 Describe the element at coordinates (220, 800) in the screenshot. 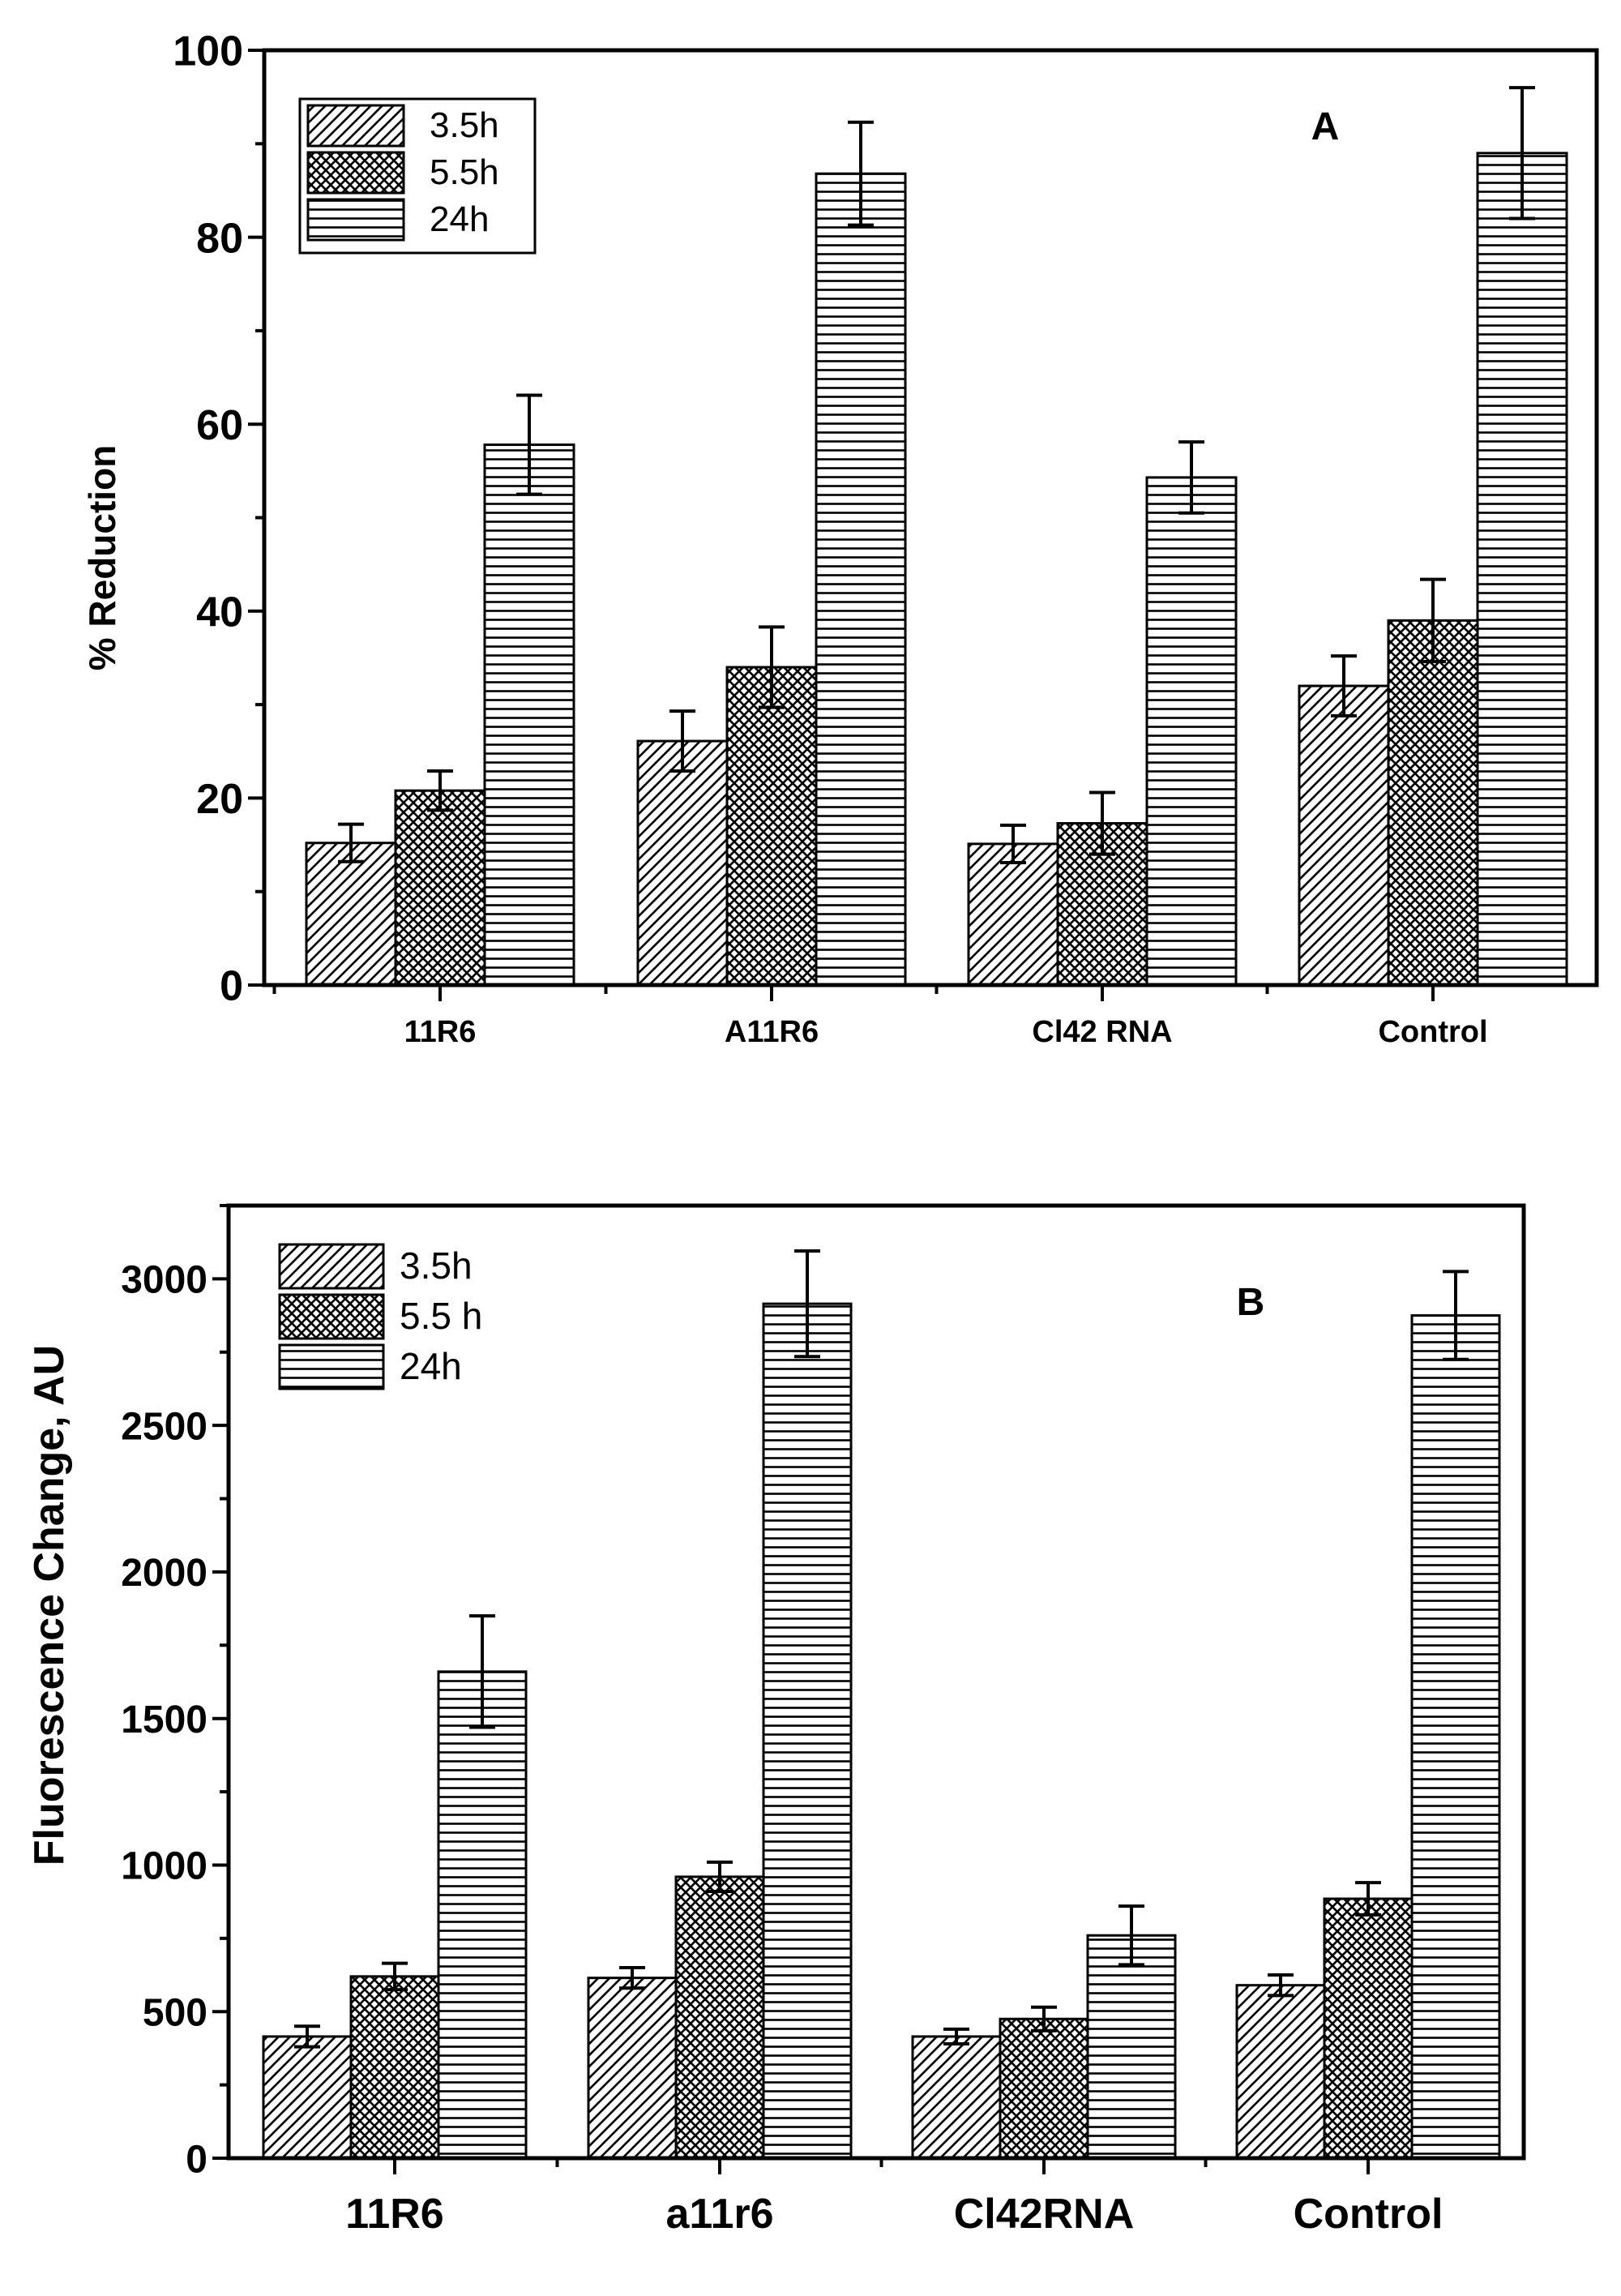

I see `y-tick-label-a: 20` at that location.